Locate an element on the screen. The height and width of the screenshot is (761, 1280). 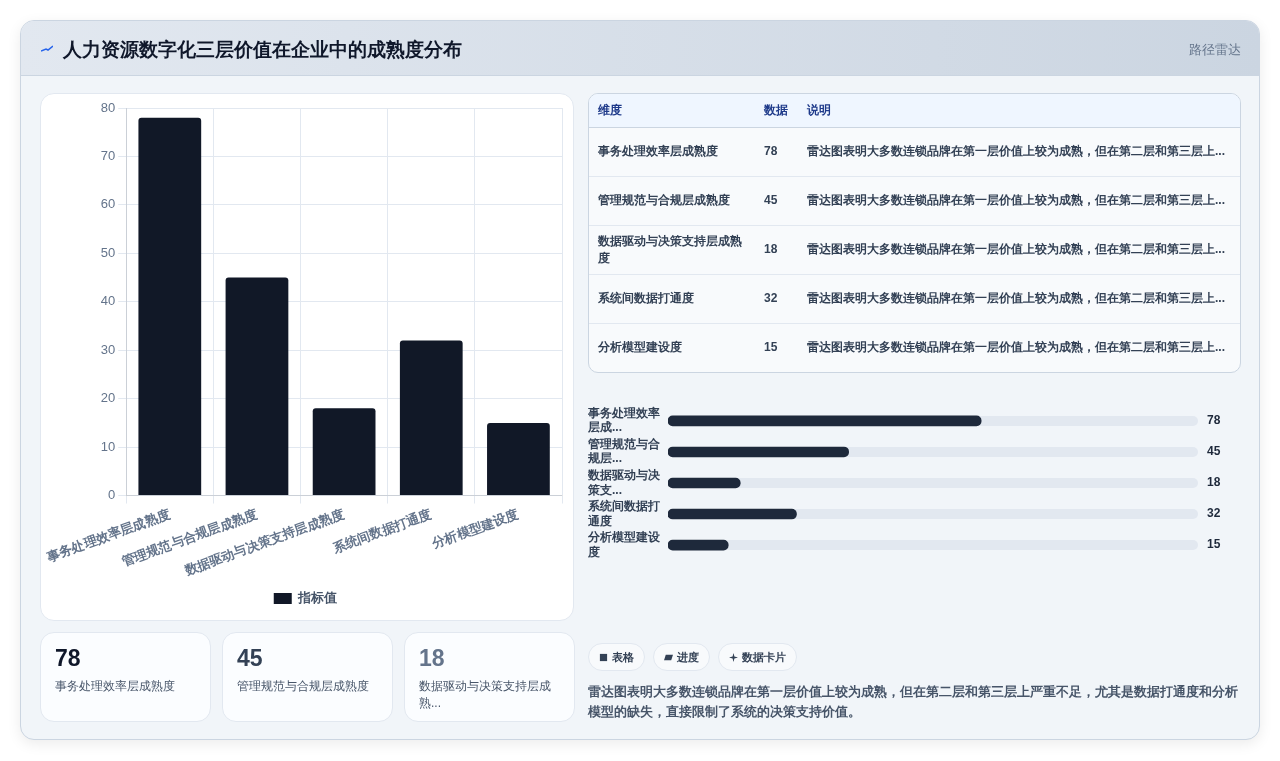
y-tick-label: 10 is located at coordinates (108, 446).